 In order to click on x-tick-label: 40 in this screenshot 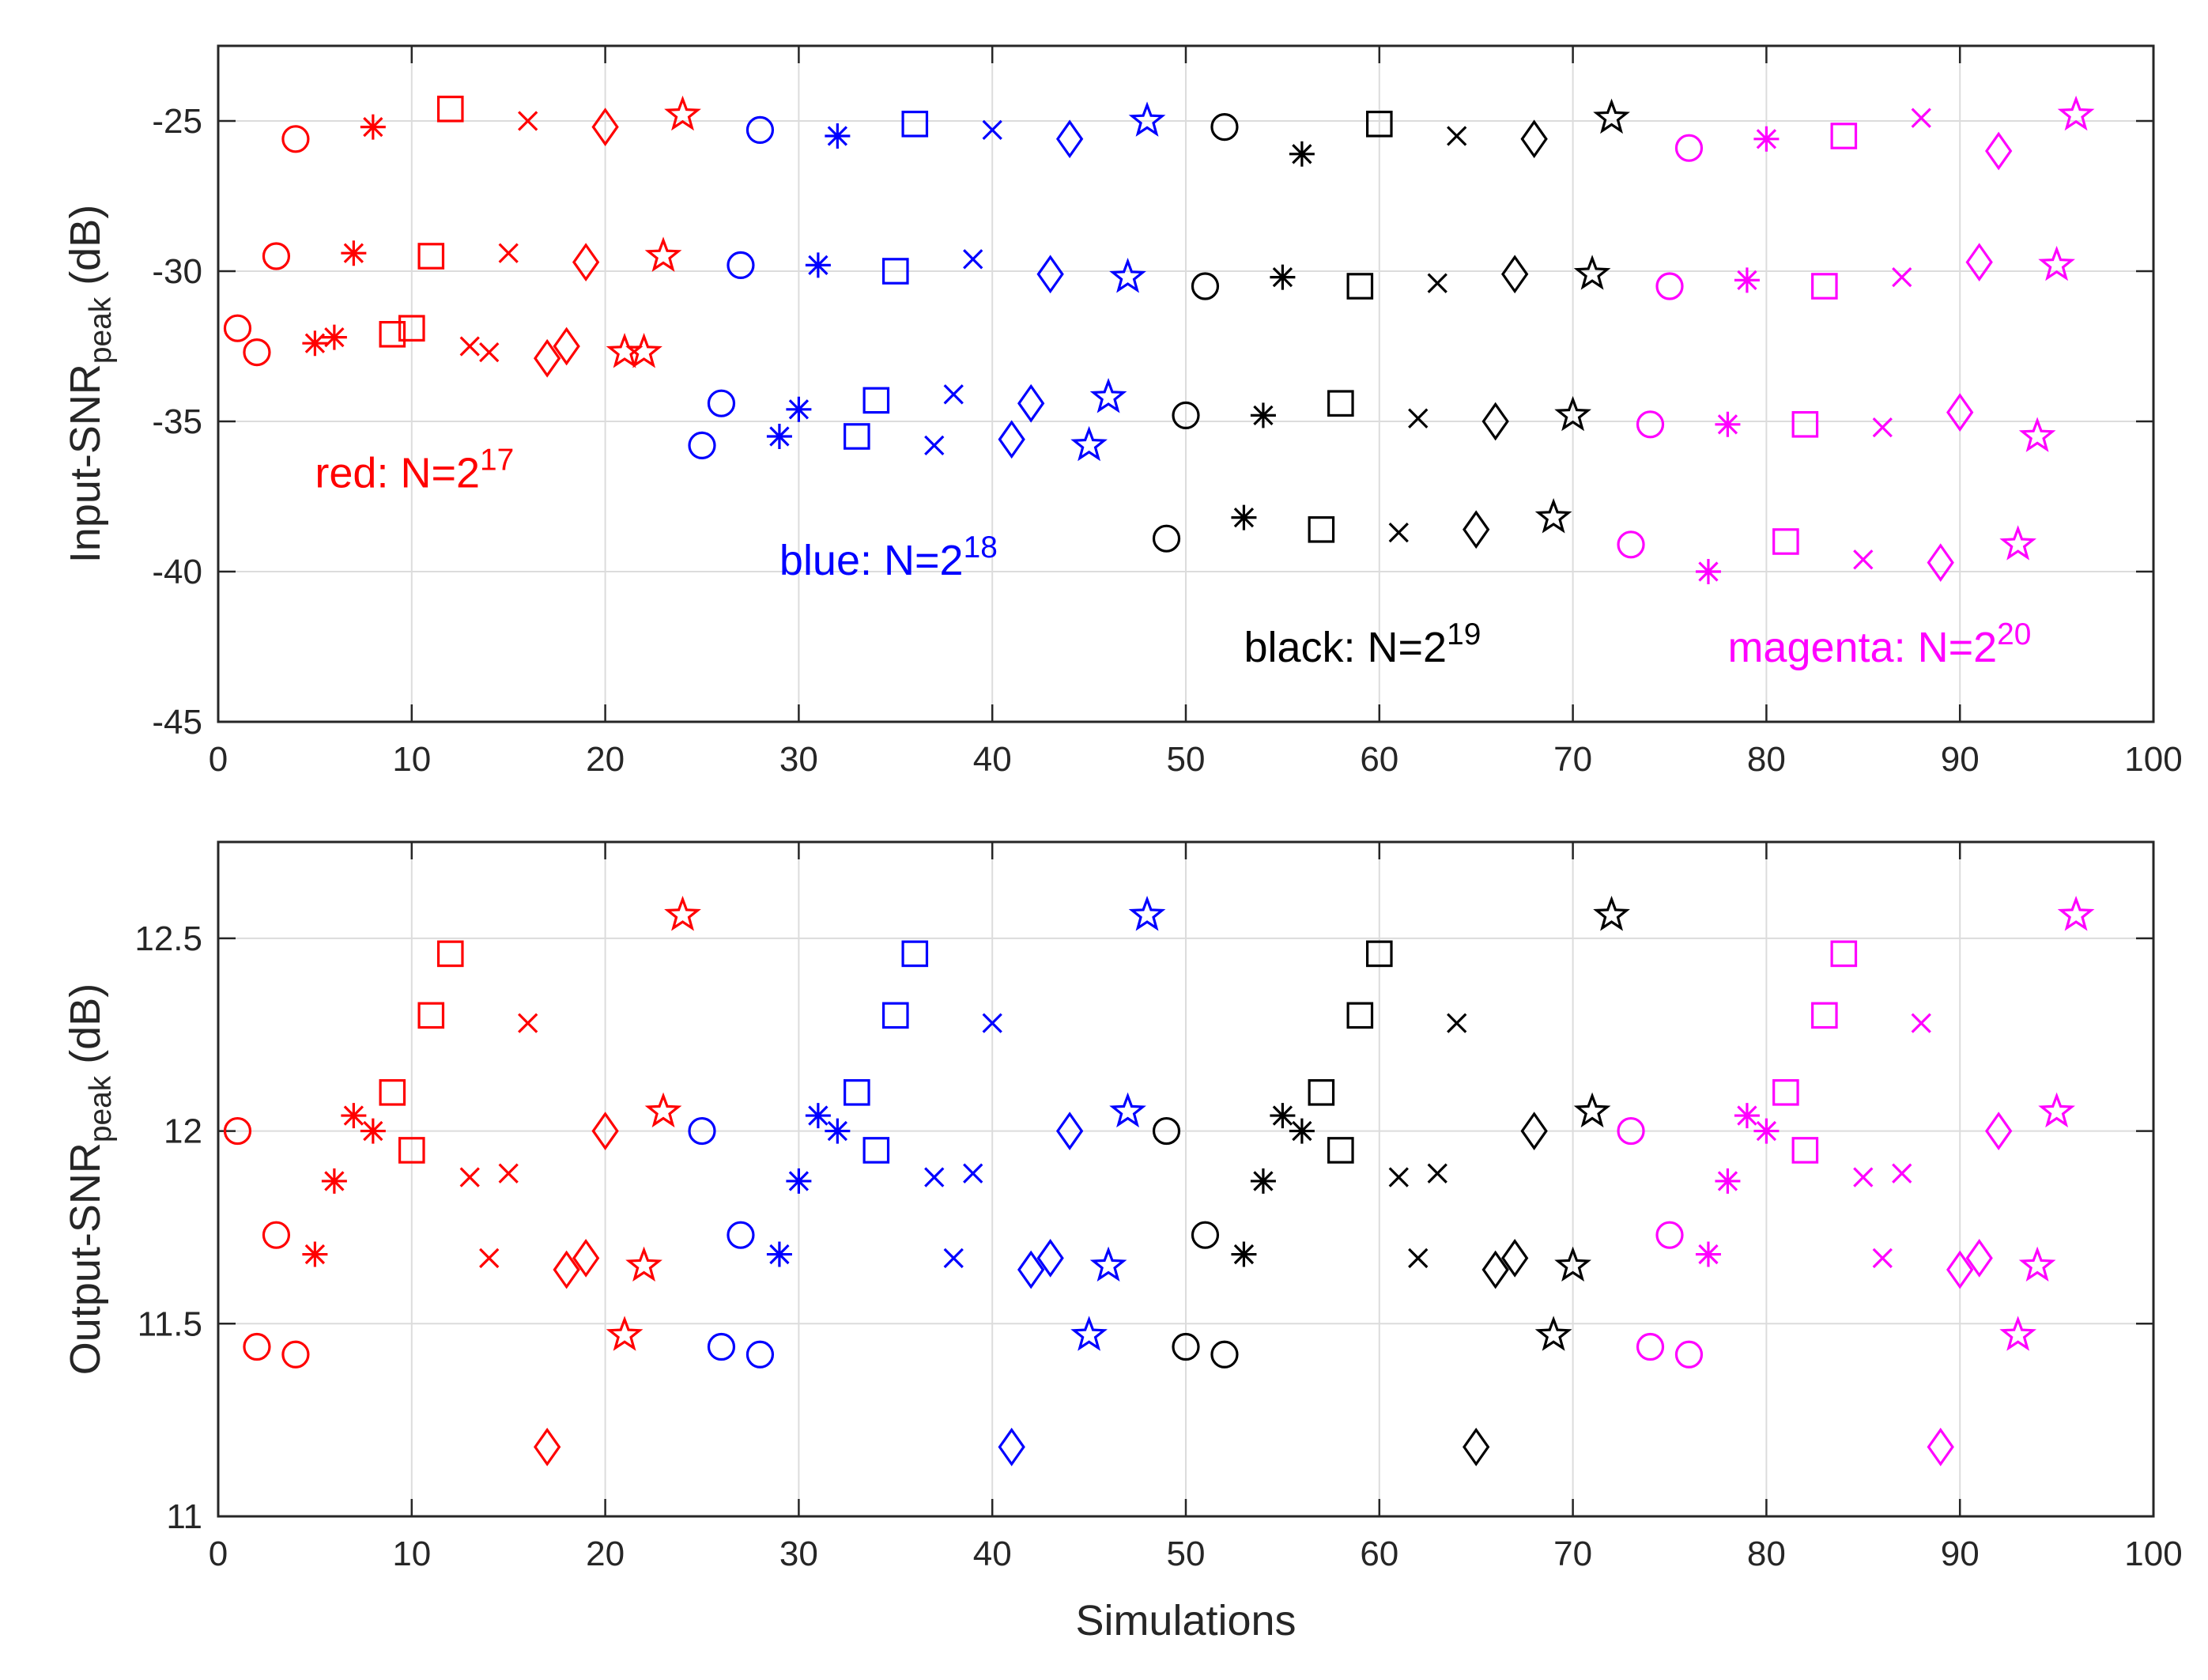, I will do `click(992, 759)`.